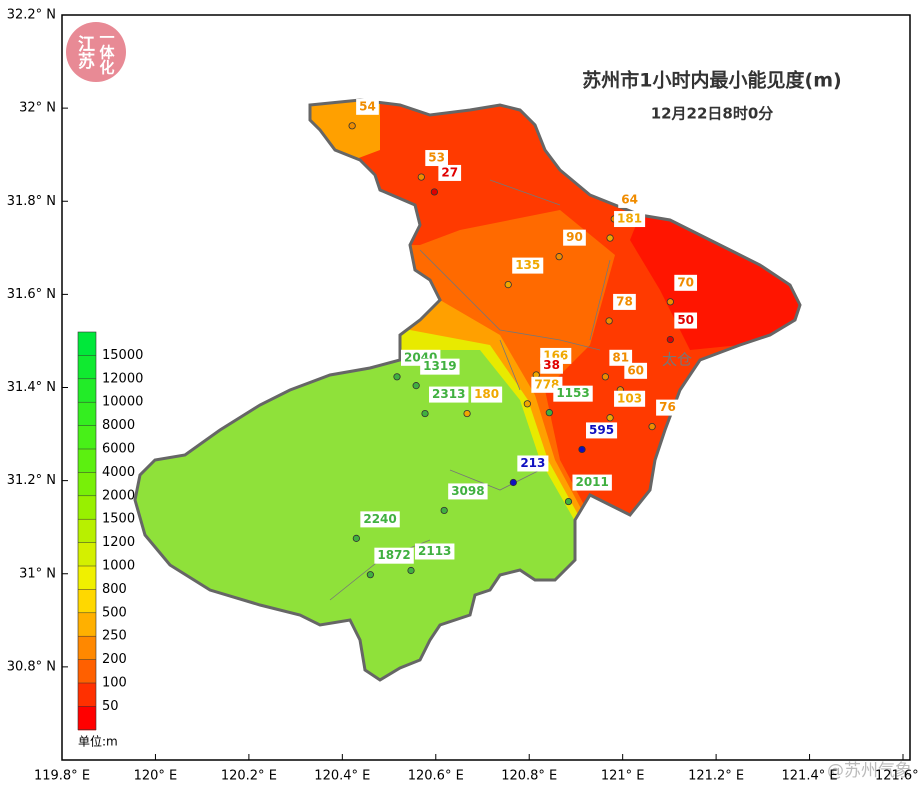  Describe the element at coordinates (84, 52) in the screenshot. I see `logo-text: 江苏` at that location.